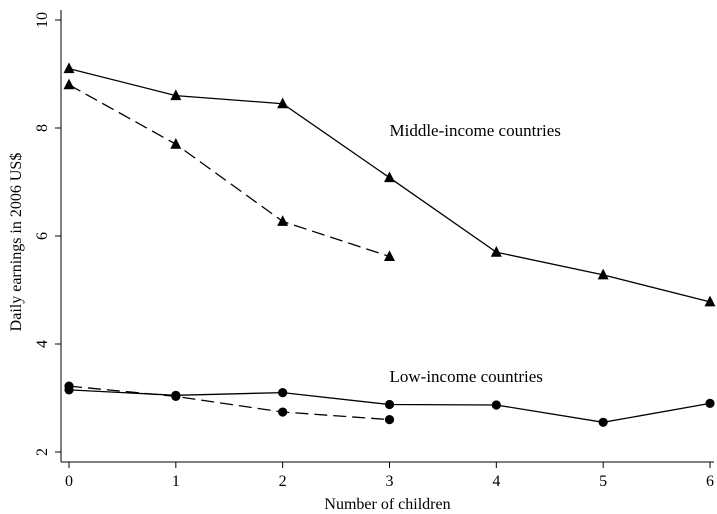  I want to click on y-tick-label: 6, so click(42, 236).